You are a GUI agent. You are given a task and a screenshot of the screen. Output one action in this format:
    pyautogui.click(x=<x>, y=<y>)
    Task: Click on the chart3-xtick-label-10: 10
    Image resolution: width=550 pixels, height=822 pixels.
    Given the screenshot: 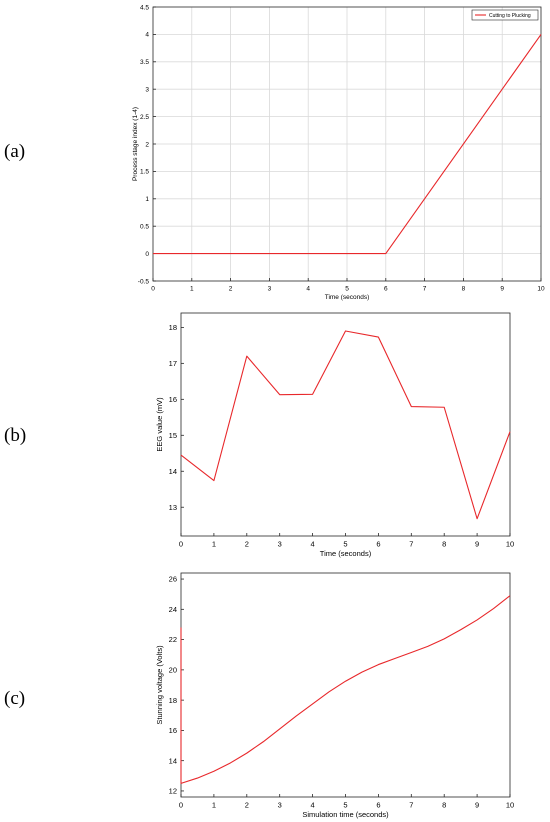 What is the action you would take?
    pyautogui.click(x=510, y=805)
    